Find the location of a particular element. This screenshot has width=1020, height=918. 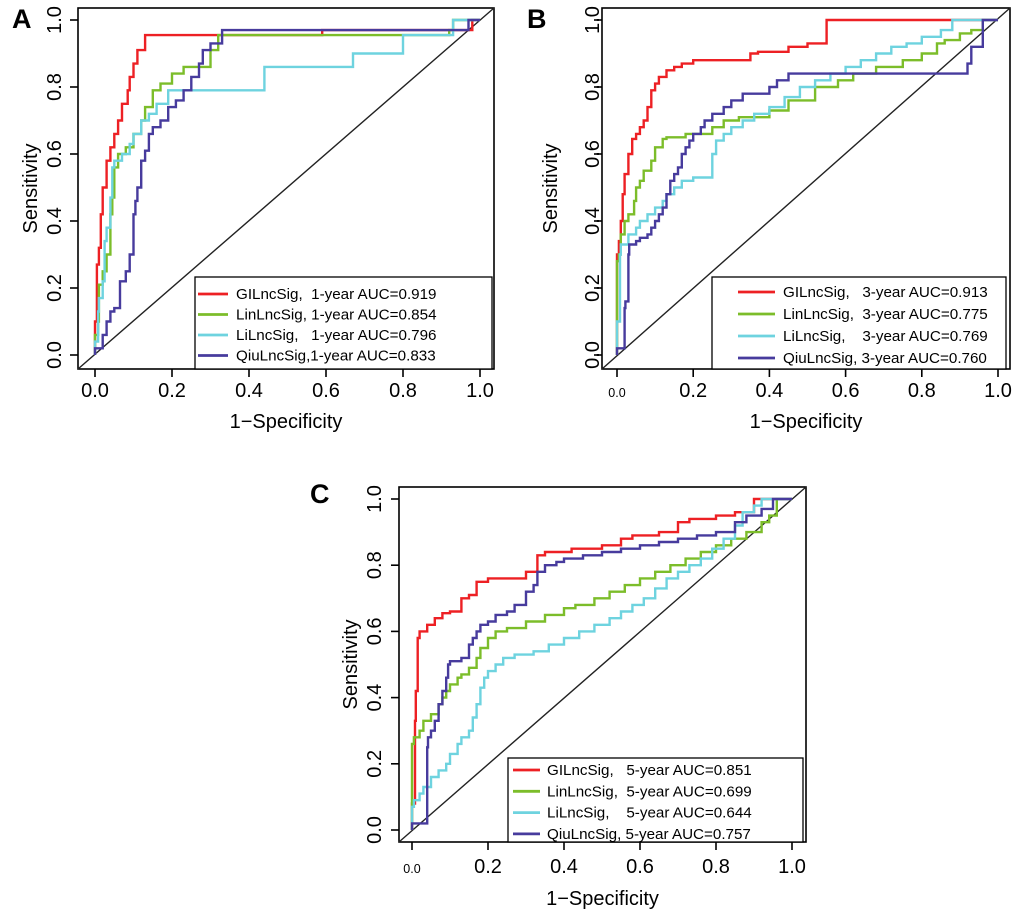

roc-curve-LinLncSig is located at coordinates (806, 186).